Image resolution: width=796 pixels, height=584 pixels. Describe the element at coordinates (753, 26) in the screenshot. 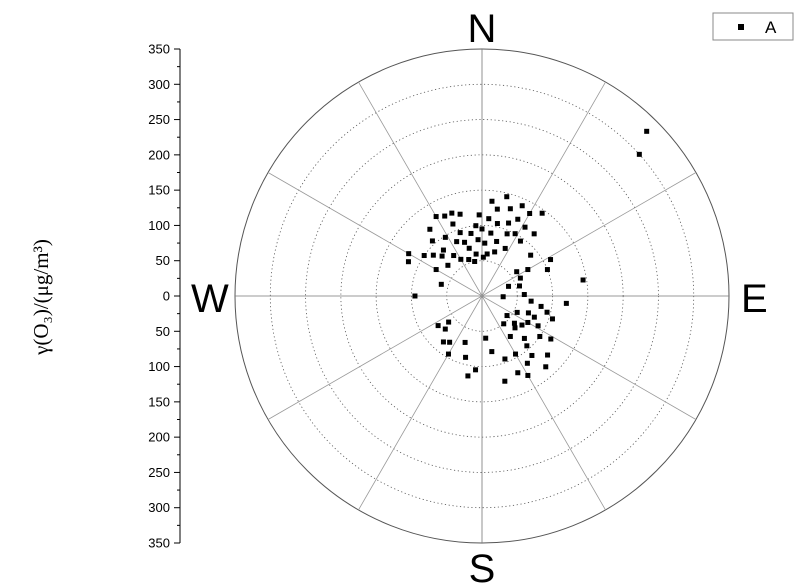

I see `legend: A` at that location.